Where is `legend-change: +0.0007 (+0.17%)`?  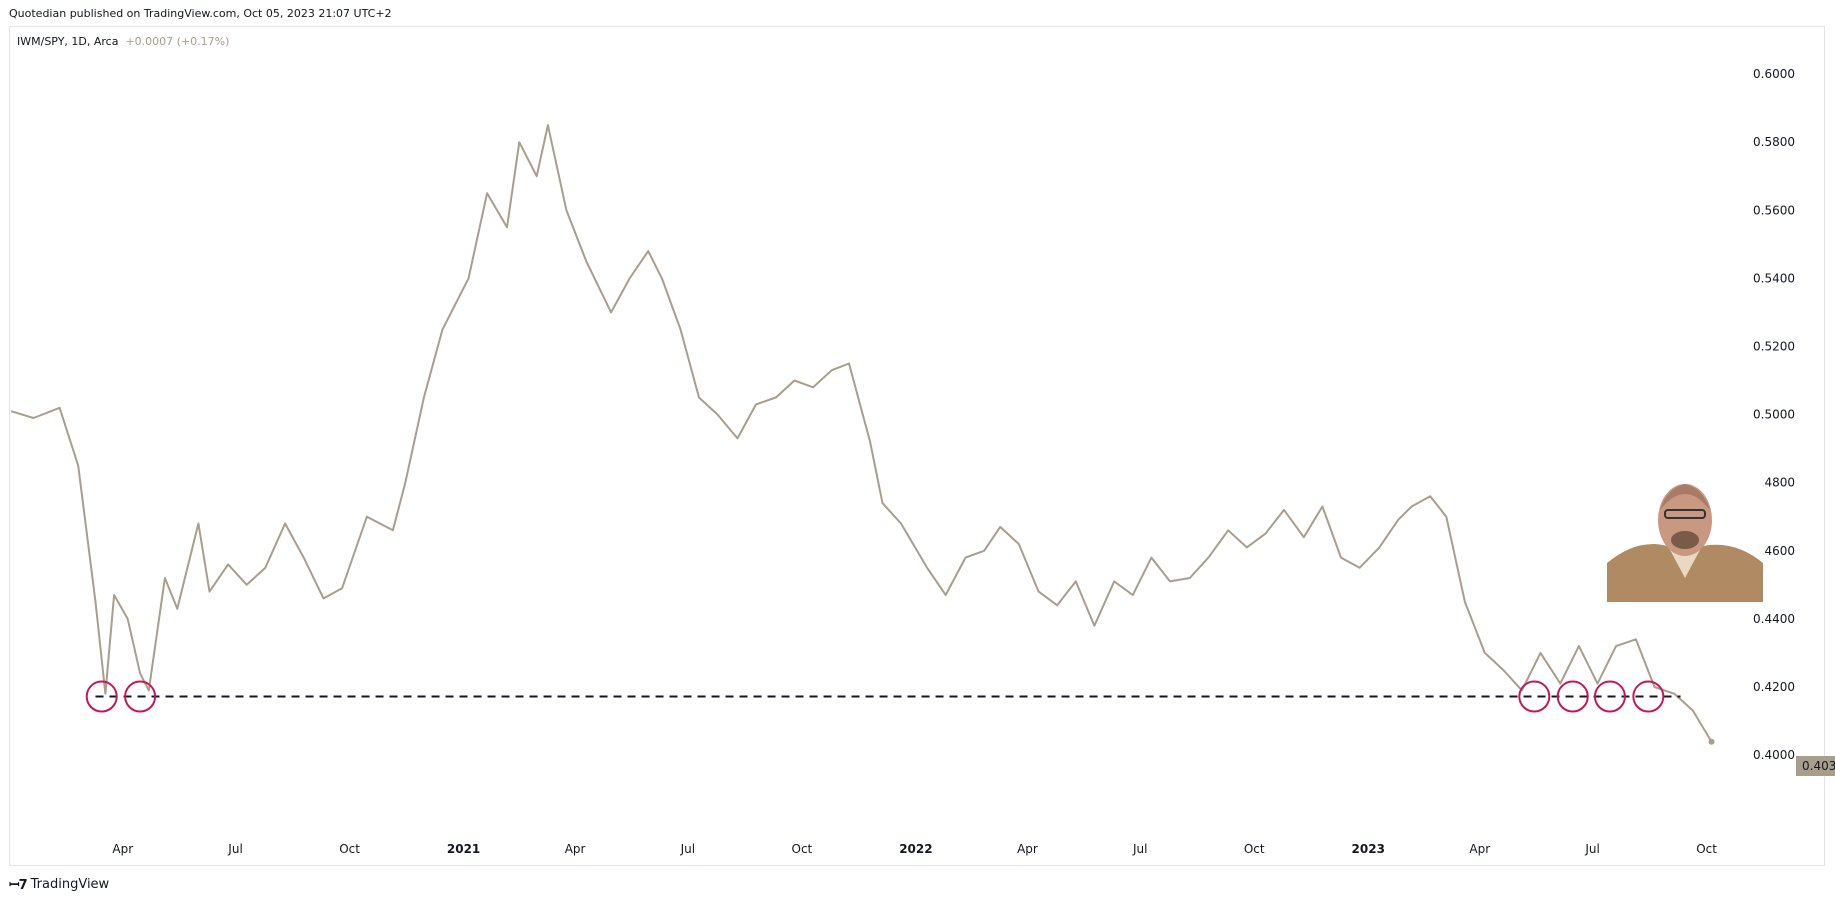
legend-change: +0.0007 (+0.17%) is located at coordinates (177, 41).